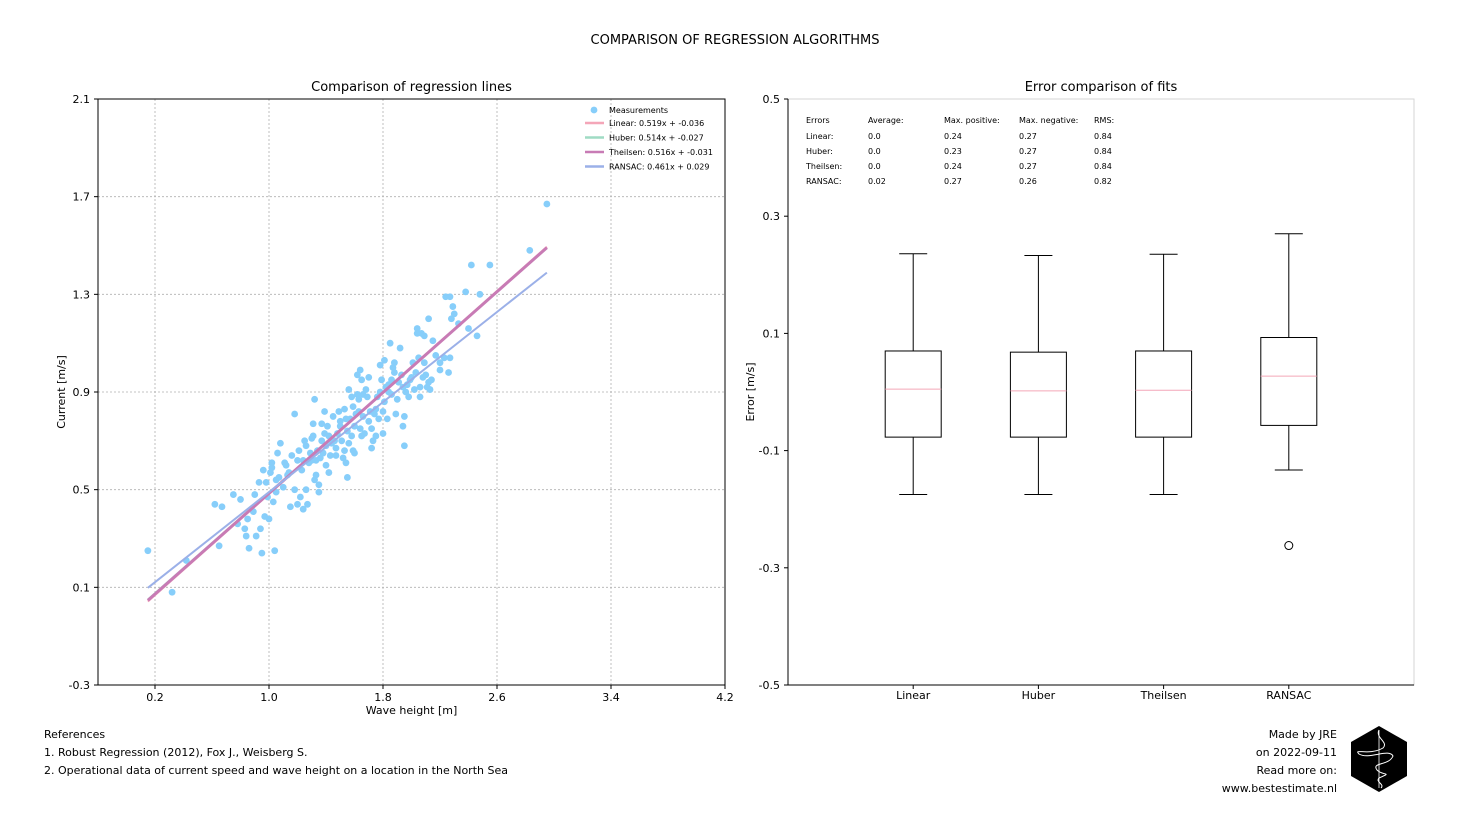  Describe the element at coordinates (772, 99) in the screenshot. I see `y-tick-label: 0.5` at that location.